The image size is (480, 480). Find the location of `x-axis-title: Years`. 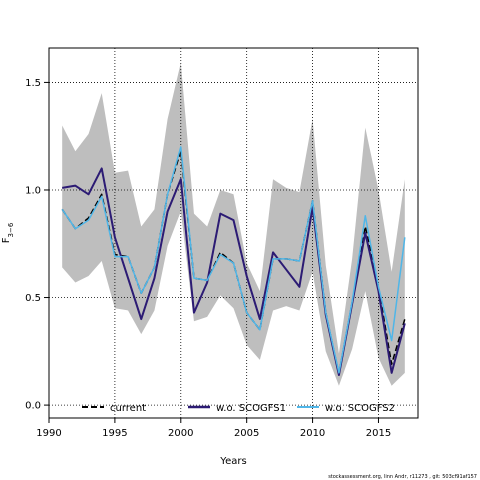

x-axis-title: Years is located at coordinates (232, 461).